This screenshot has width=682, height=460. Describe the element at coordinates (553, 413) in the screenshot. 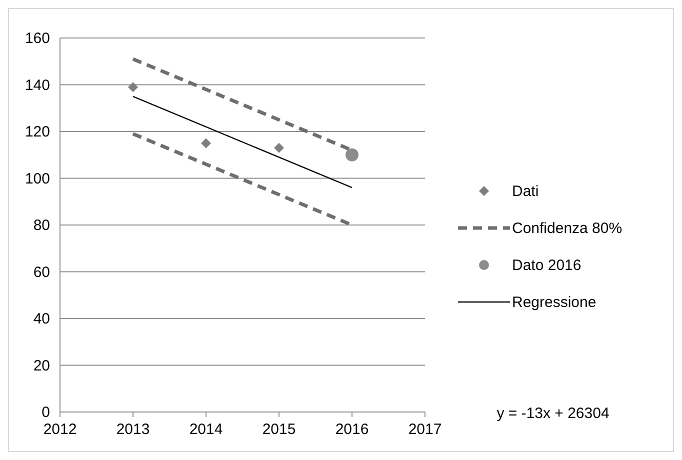

I see `text: y = -13x + 26304` at that location.